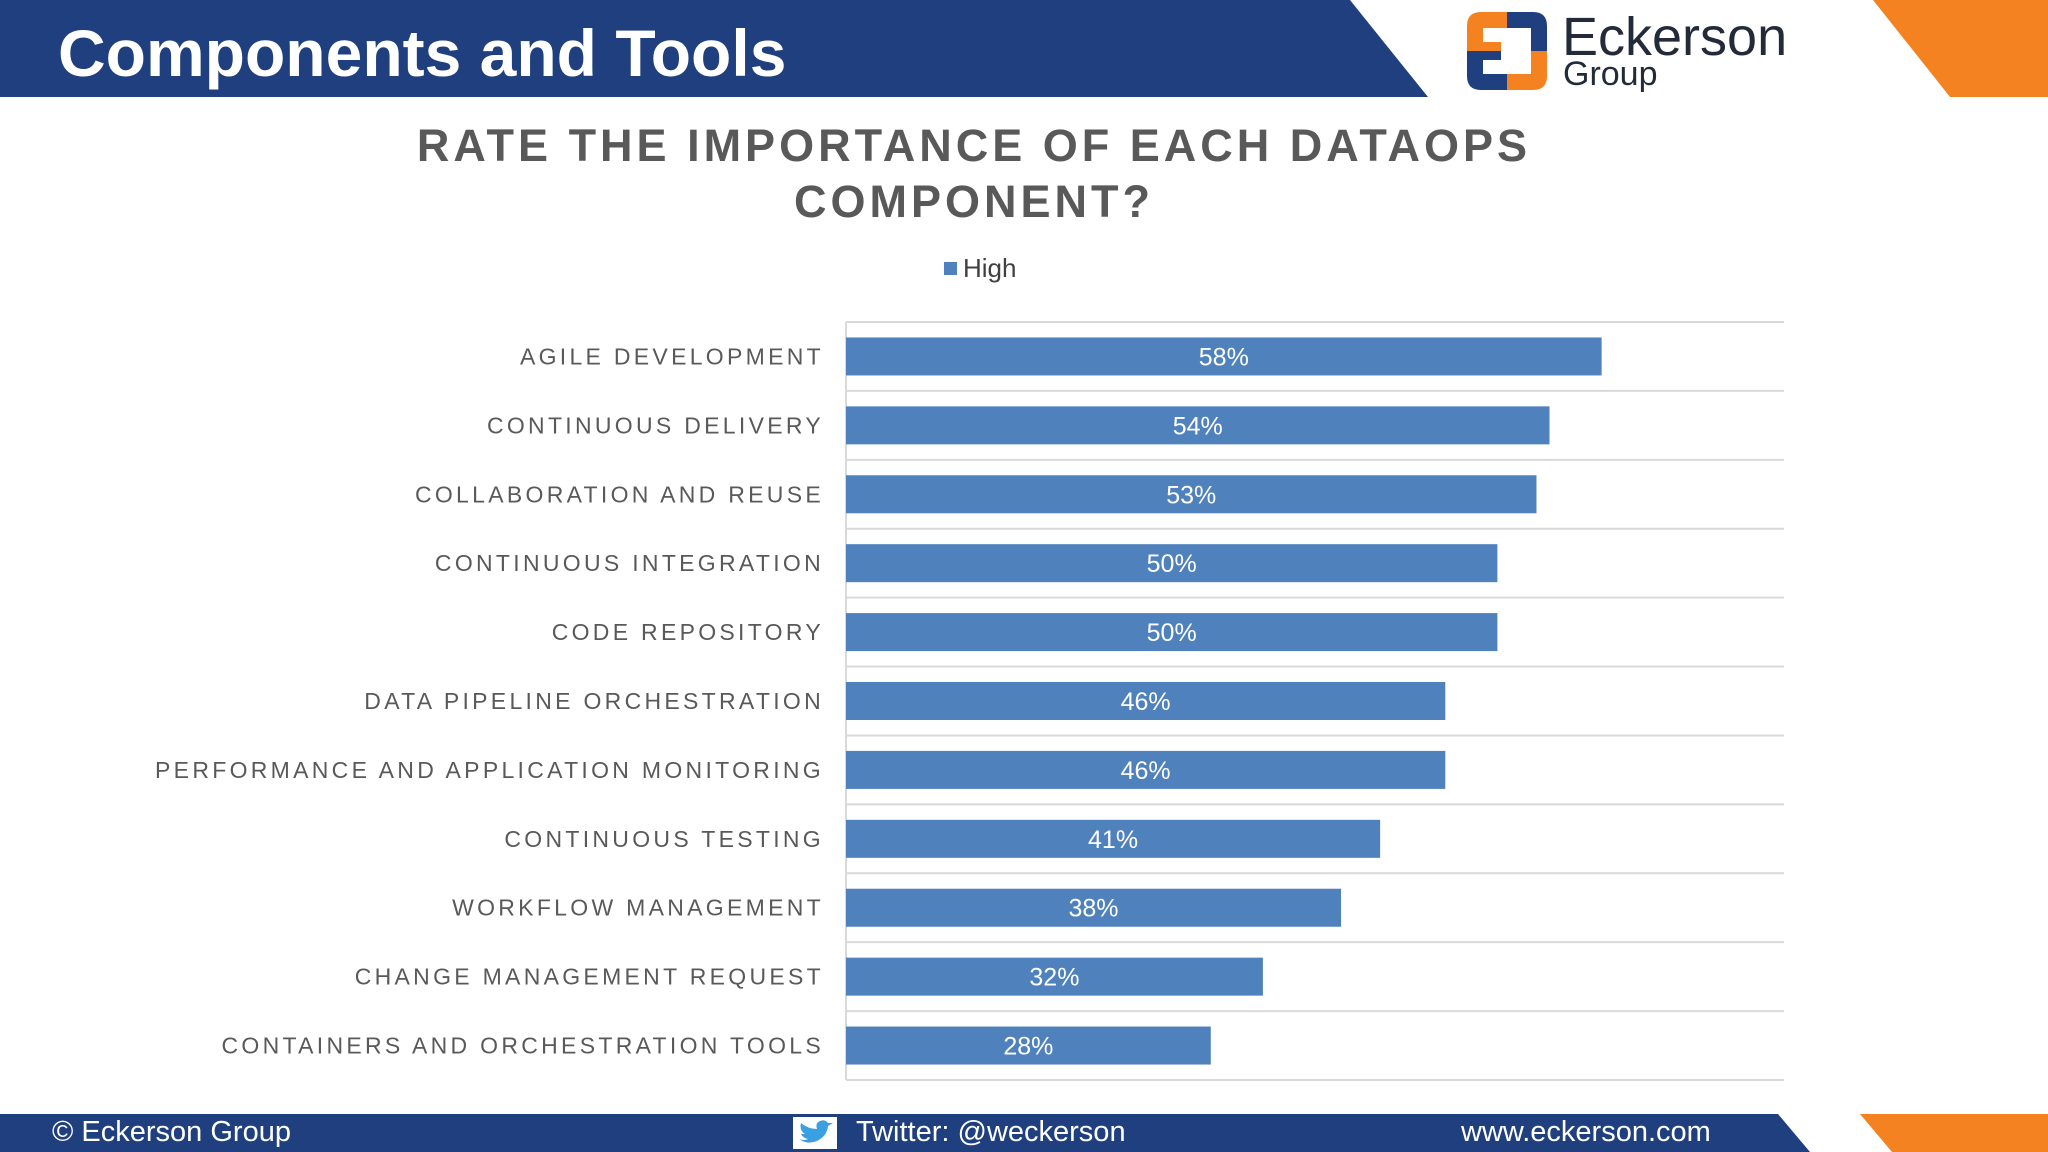 This screenshot has height=1152, width=2048. I want to click on eckerson-logo-icon, so click(1507, 51).